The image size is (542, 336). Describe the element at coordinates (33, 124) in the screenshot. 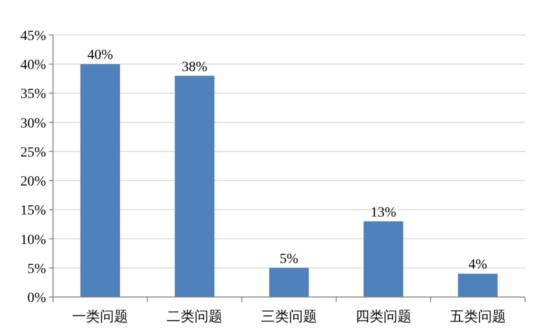

I see `y-tick-label: 30%` at that location.